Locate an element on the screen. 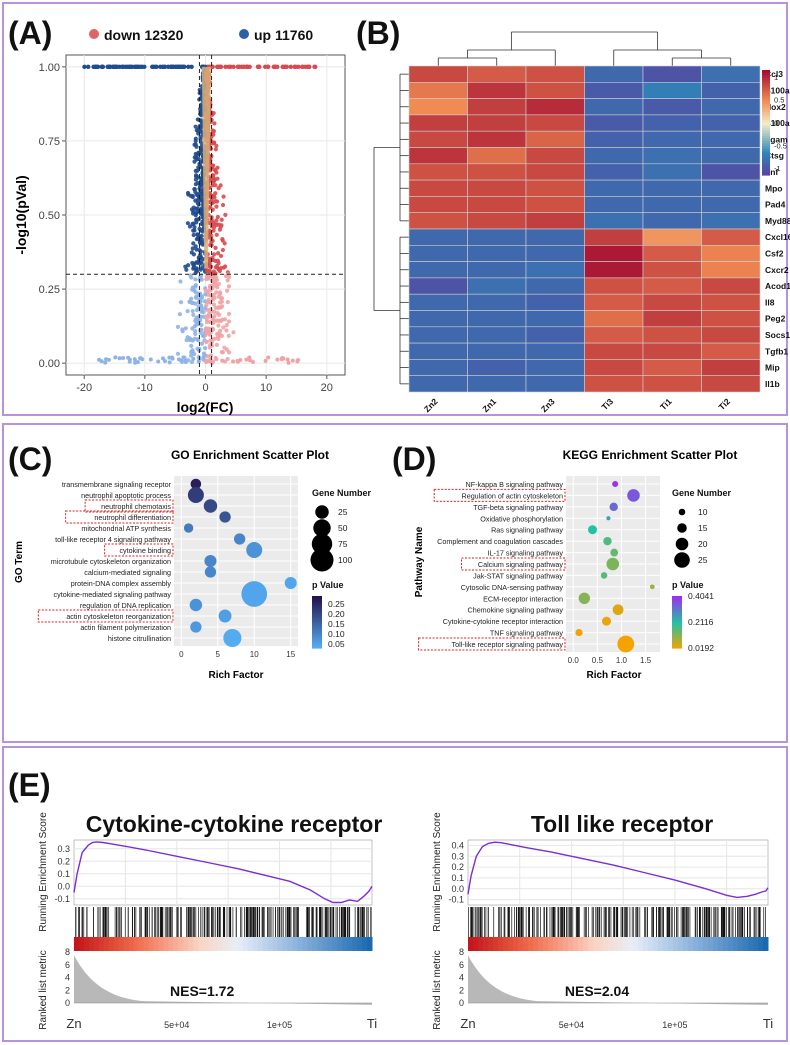 The image size is (790, 1045). heatmap-row-label: S100a10 is located at coordinates (777, 90).